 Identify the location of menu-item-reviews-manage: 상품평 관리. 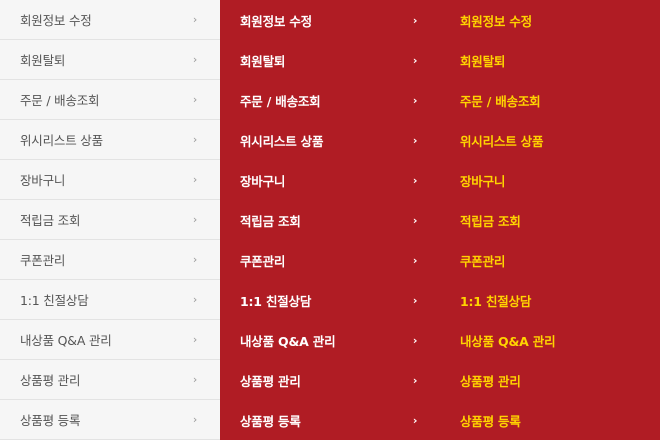
(550, 380).